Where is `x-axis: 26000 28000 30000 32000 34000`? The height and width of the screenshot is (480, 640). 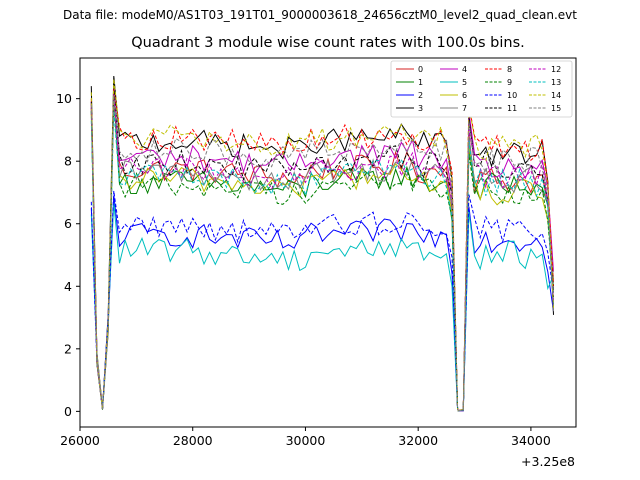 x-axis: 26000 28000 30000 32000 34000 is located at coordinates (305, 437).